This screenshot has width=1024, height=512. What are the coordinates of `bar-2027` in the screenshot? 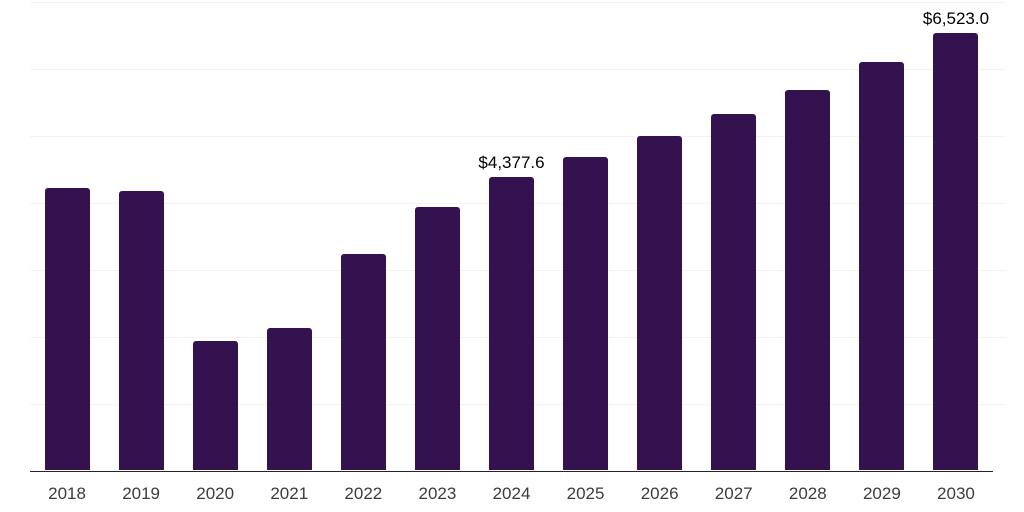 It's located at (734, 292).